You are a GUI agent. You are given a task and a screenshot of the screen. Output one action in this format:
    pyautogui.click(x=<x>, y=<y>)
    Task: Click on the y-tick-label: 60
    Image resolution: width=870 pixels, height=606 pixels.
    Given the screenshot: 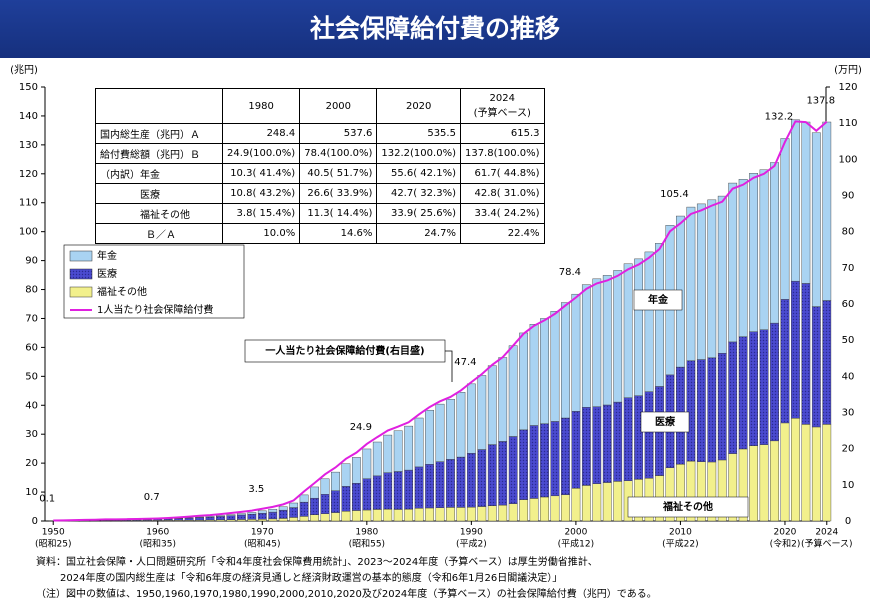 What is the action you would take?
    pyautogui.click(x=31, y=347)
    